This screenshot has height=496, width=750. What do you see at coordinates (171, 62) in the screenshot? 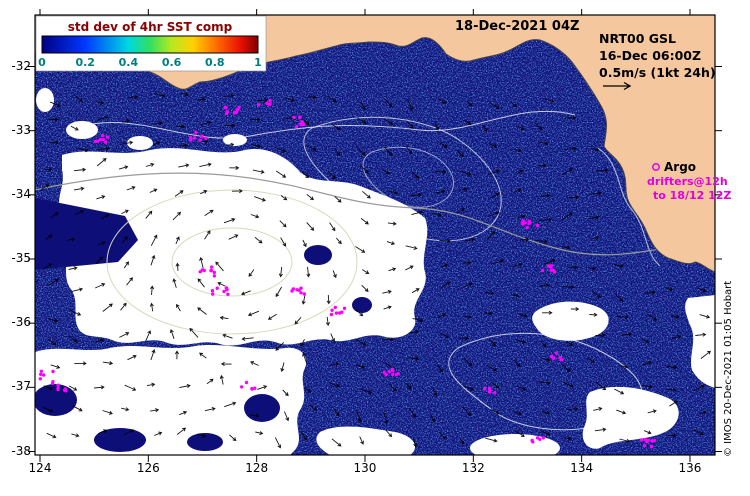
I see `colorbar-tick-label: 0.6` at bounding box center [171, 62].